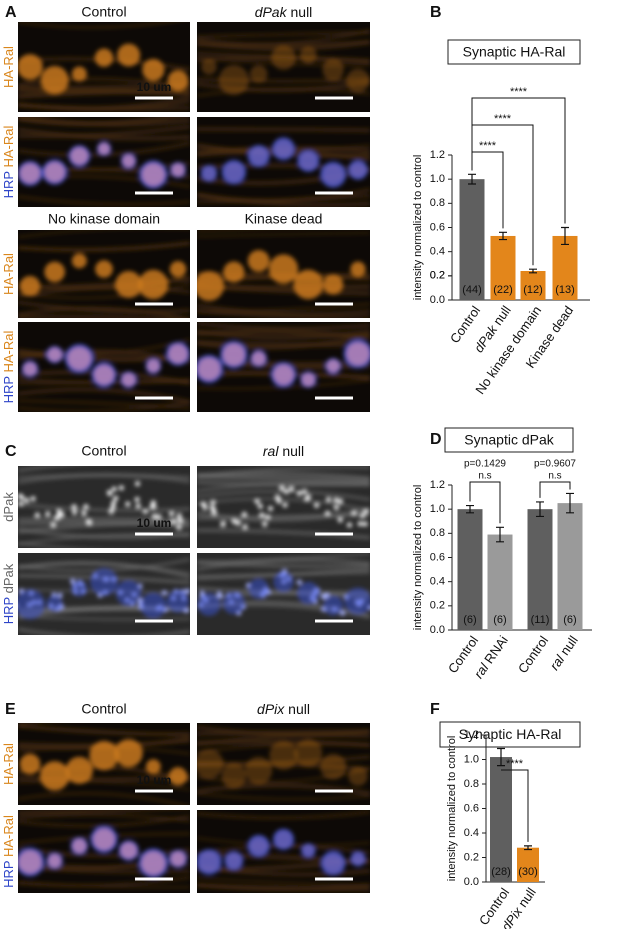  I want to click on significance-label: ****, so click(515, 764).